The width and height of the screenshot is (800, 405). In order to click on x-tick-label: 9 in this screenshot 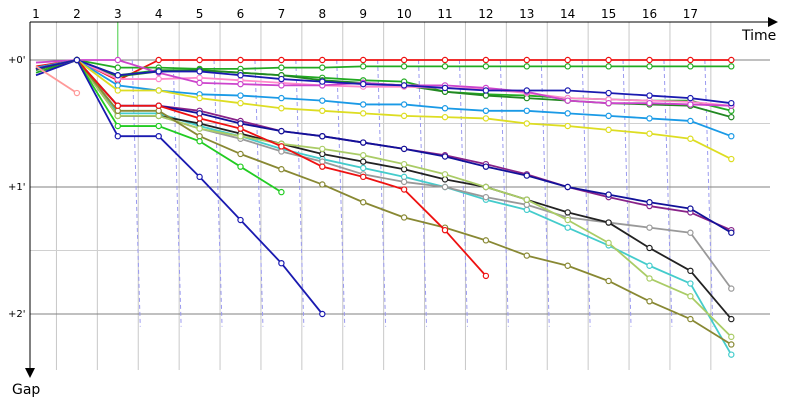, I will do `click(363, 14)`.